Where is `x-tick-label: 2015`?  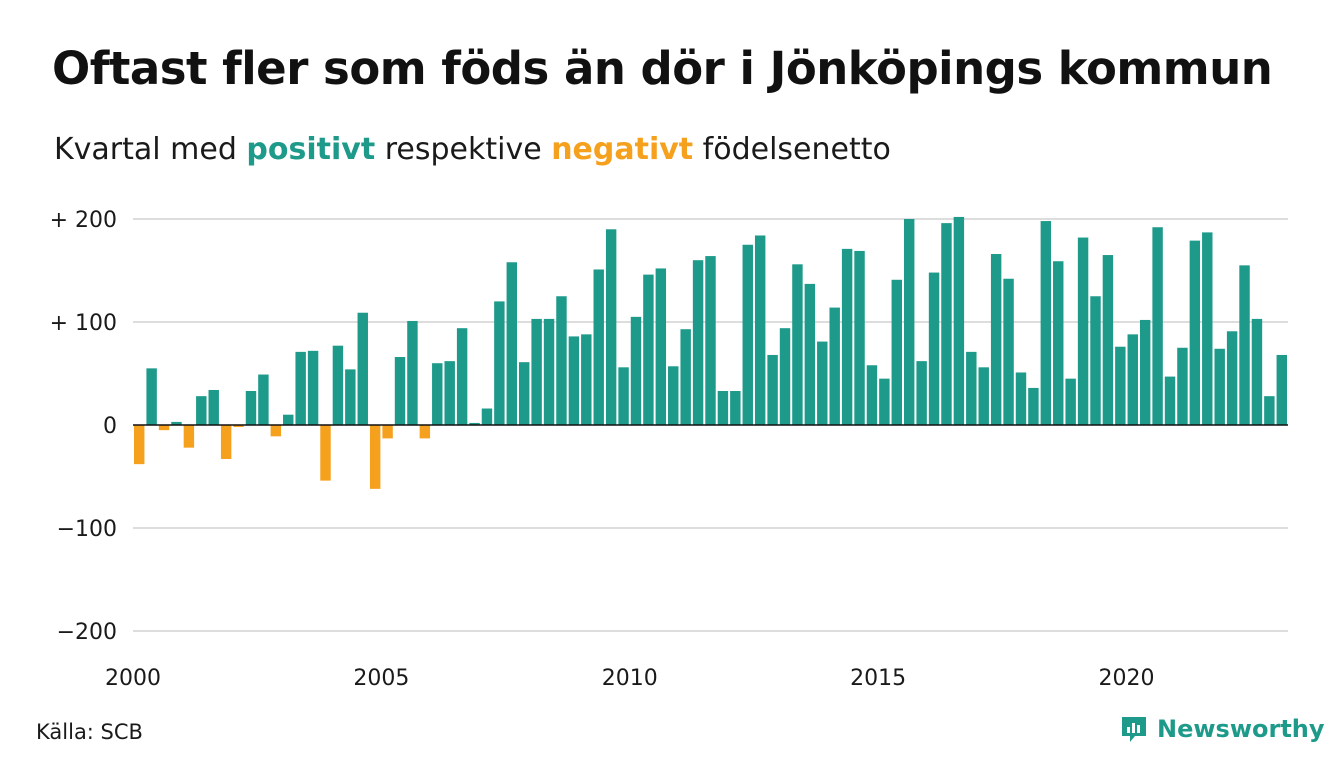 x-tick-label: 2015 is located at coordinates (878, 678).